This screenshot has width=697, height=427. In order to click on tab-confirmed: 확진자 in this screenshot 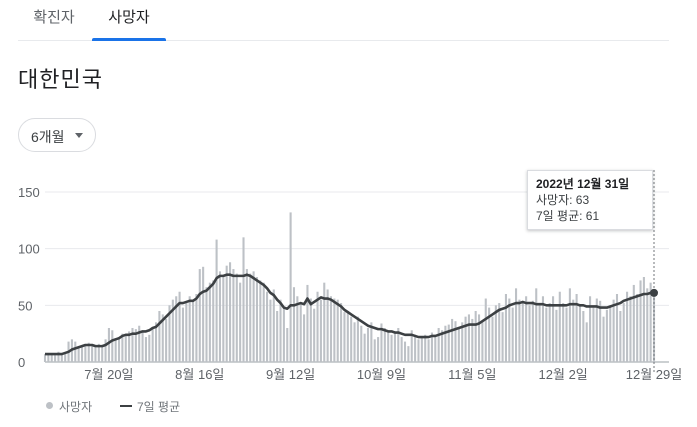, I will do `click(54, 20)`.